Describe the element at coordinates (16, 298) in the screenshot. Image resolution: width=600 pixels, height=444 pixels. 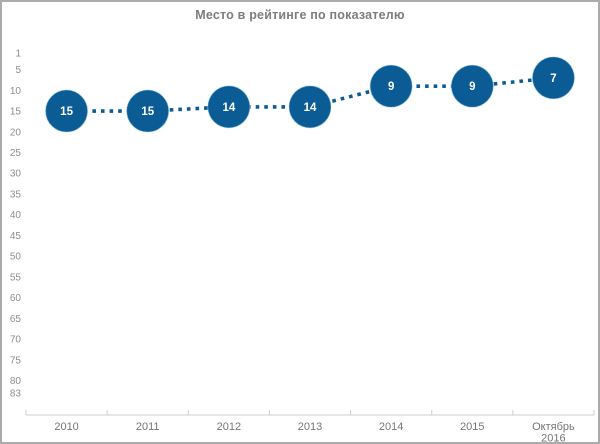
I see `y-axis-tick-label: 60` at that location.